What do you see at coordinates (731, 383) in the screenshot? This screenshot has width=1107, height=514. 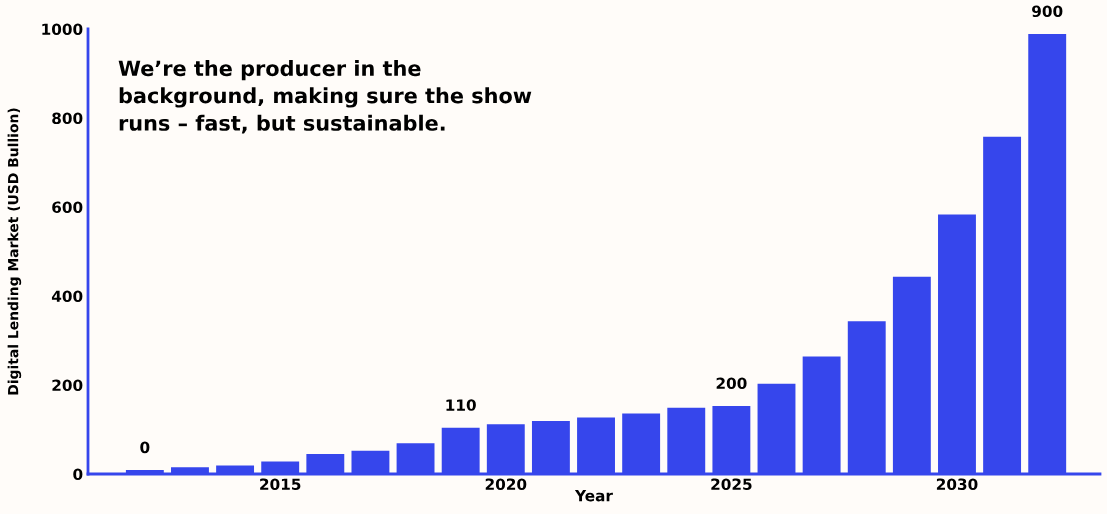 I see `annotation: 200` at bounding box center [731, 383].